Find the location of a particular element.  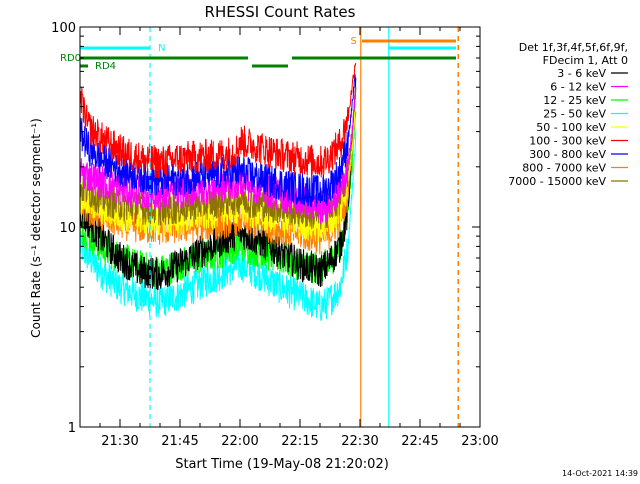

legend-label-3: 25 - 50 keV is located at coordinates (574, 114).